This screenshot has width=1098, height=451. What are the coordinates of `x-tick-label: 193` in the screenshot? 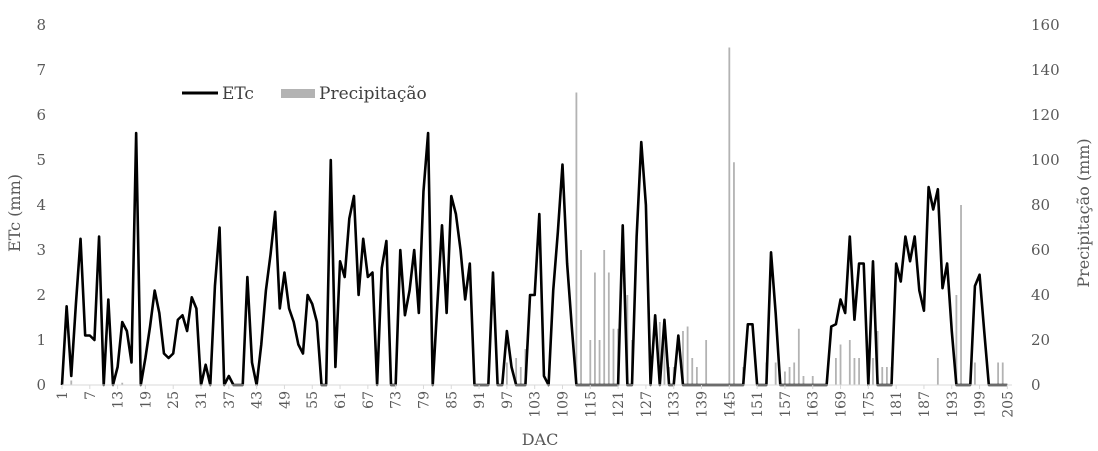 It's located at (953, 404).